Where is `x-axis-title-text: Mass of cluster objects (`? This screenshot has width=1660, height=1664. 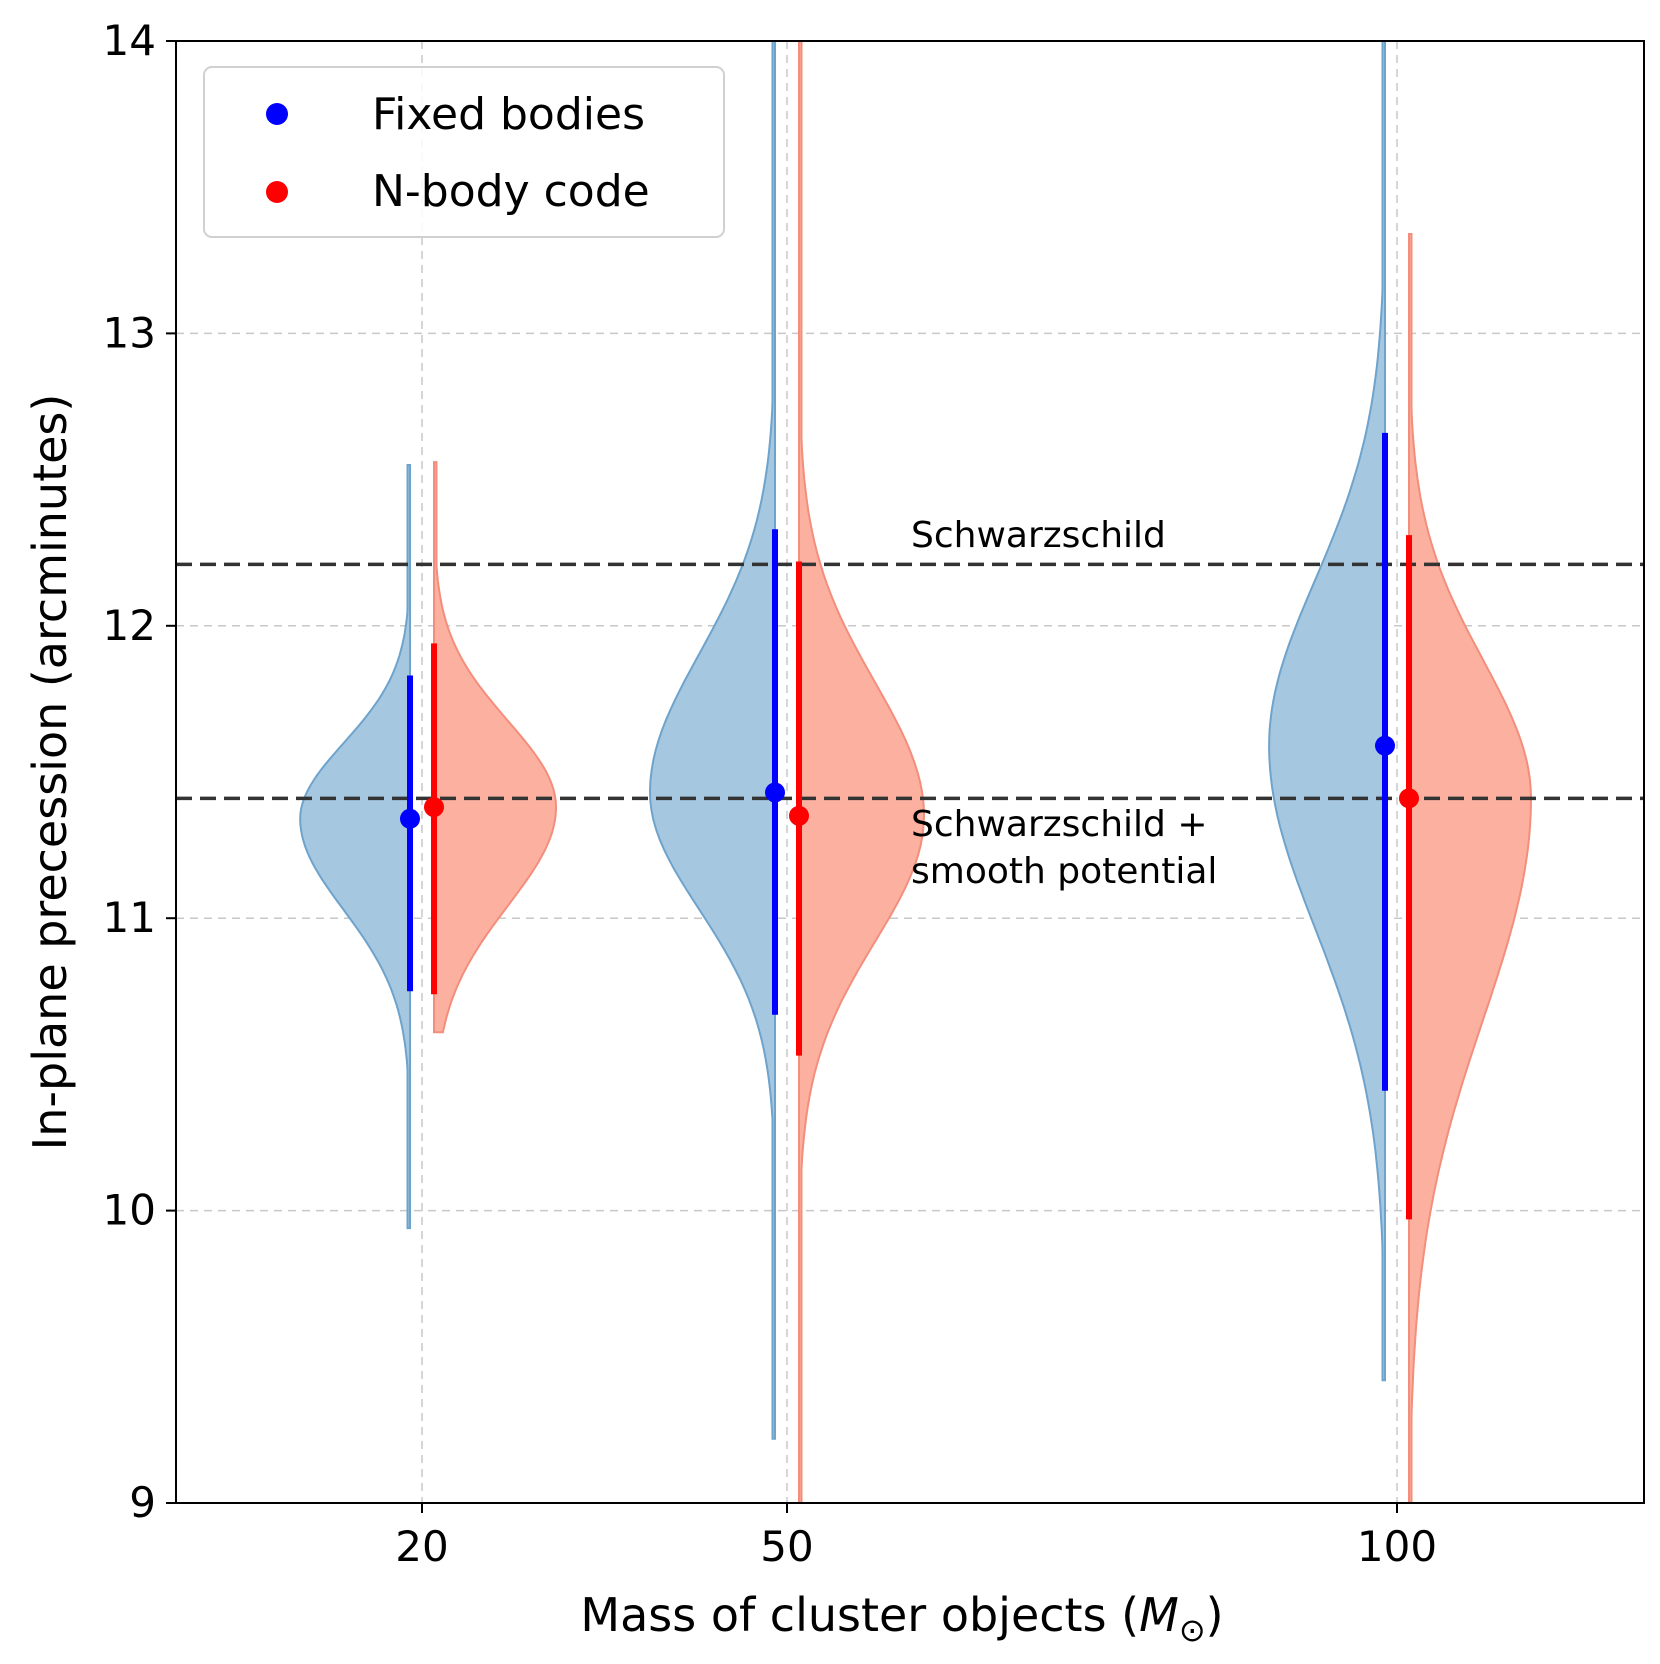
x-axis-title-text: Mass of cluster objects ( is located at coordinates (859, 1615).